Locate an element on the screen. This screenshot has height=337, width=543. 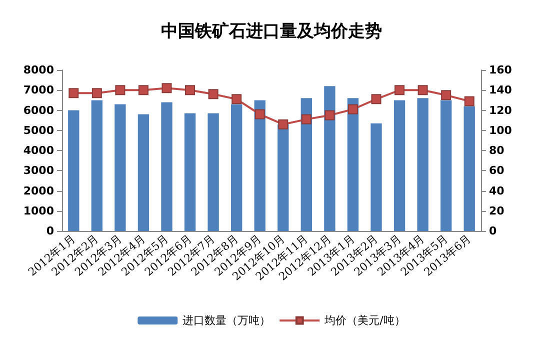
y-tick-label: 4000 is located at coordinates (38, 150).